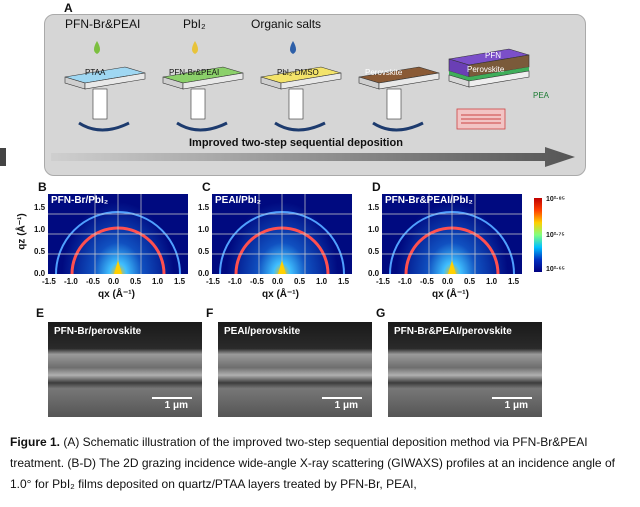 This screenshot has height=507, width=640. I want to click on colorbar-min: 10²·⁶⁵, so click(555, 269).